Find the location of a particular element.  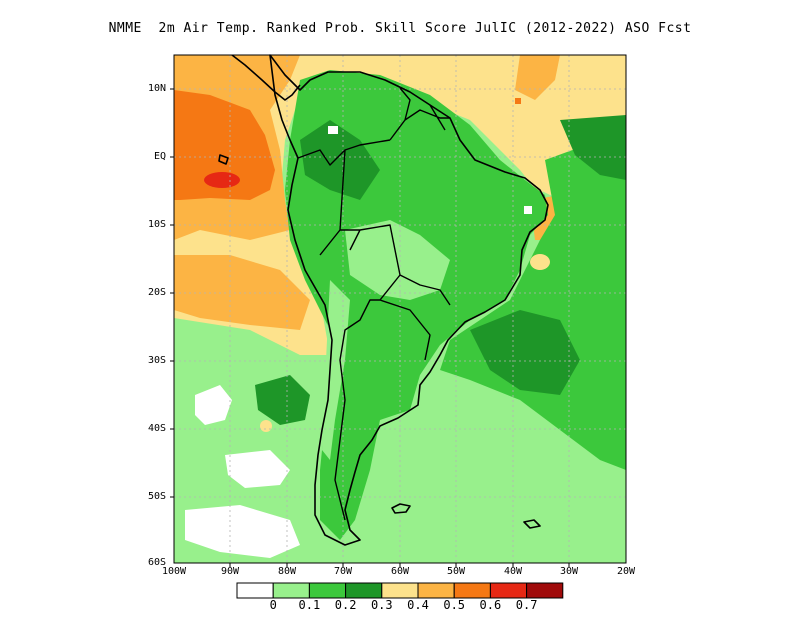

field-yellow-east is located at coordinates (543, 125).